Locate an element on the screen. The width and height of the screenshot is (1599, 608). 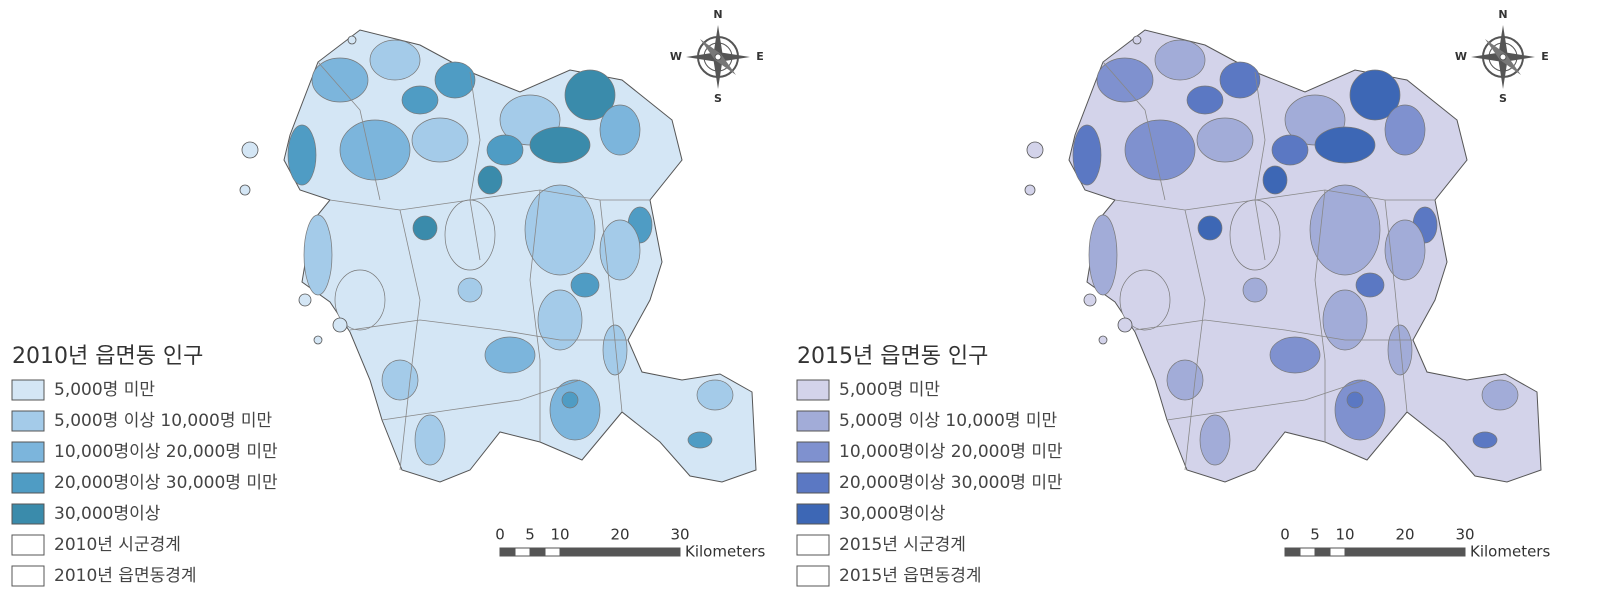
scale-tick-label: 10 is located at coordinates (1344, 535).